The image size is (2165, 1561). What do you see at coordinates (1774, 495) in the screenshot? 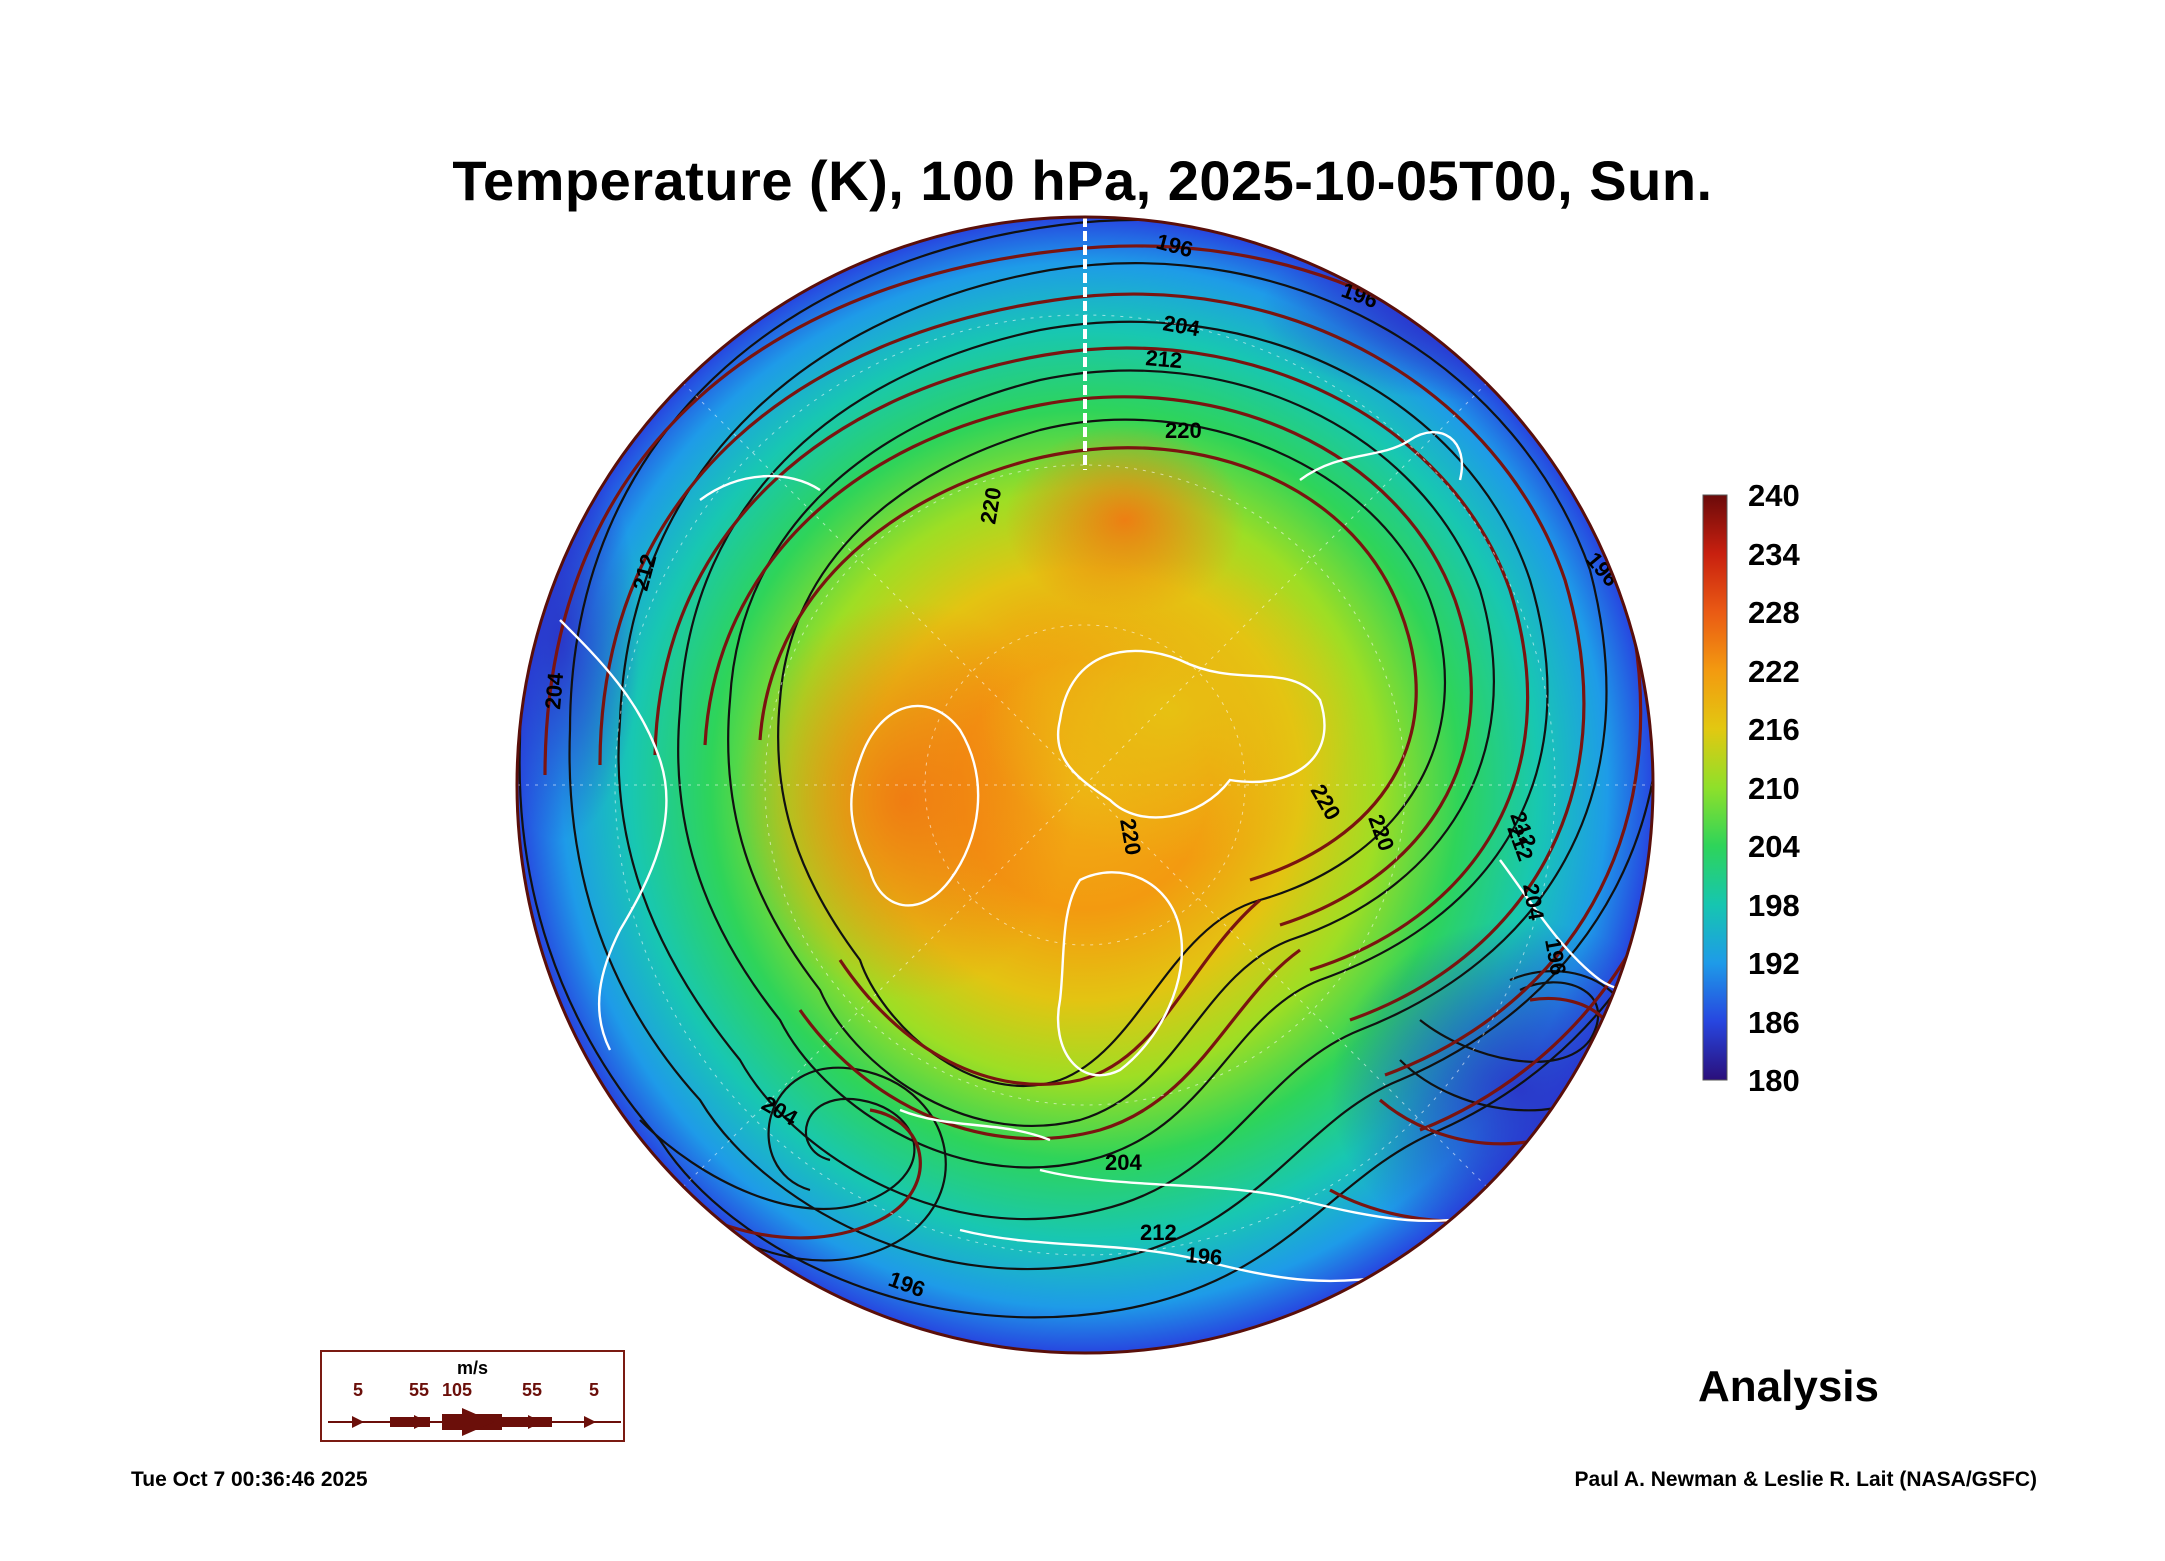
I see `colorbar-tick-240: 240` at bounding box center [1774, 495].